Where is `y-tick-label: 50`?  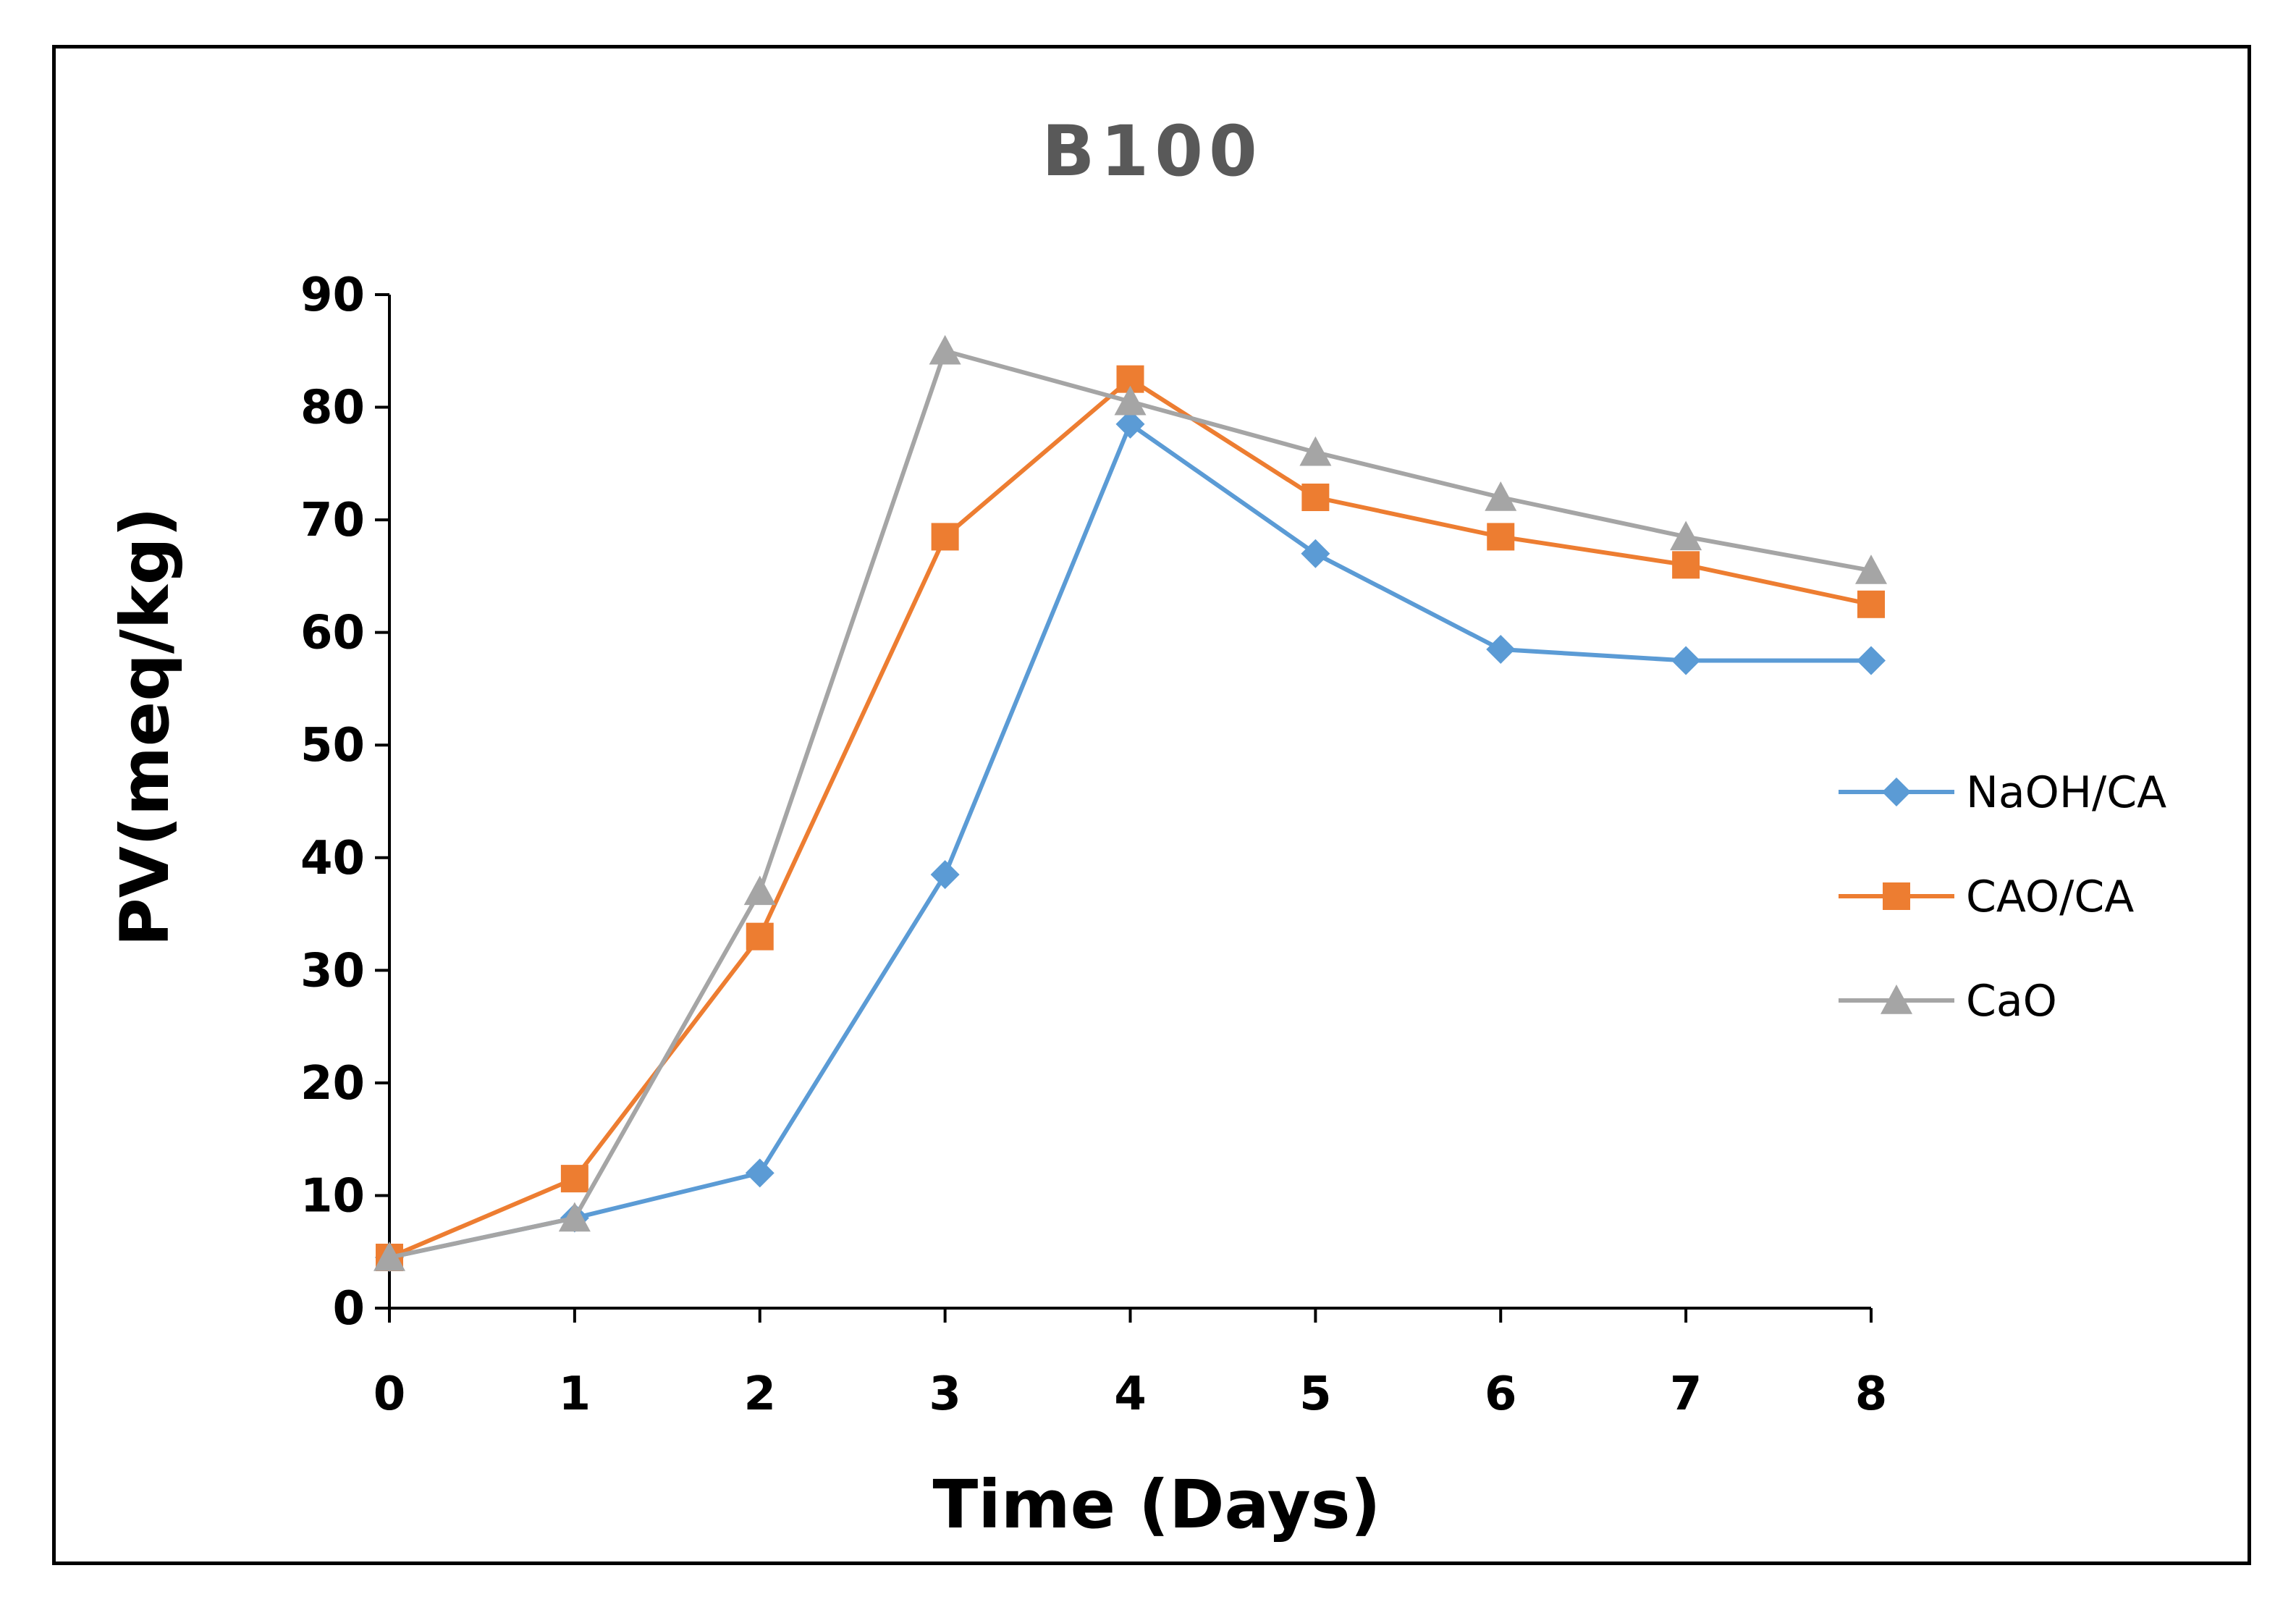 y-tick-label: 50 is located at coordinates (332, 745).